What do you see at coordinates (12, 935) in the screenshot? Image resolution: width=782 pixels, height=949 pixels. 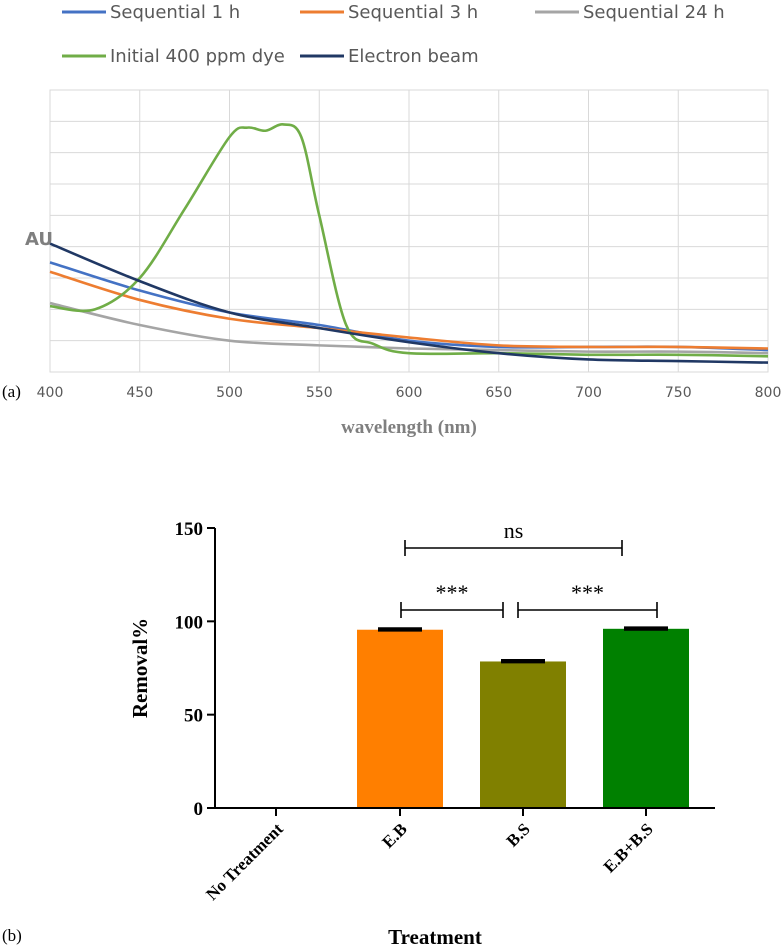 I see `panel-label-b: (b)` at bounding box center [12, 935].